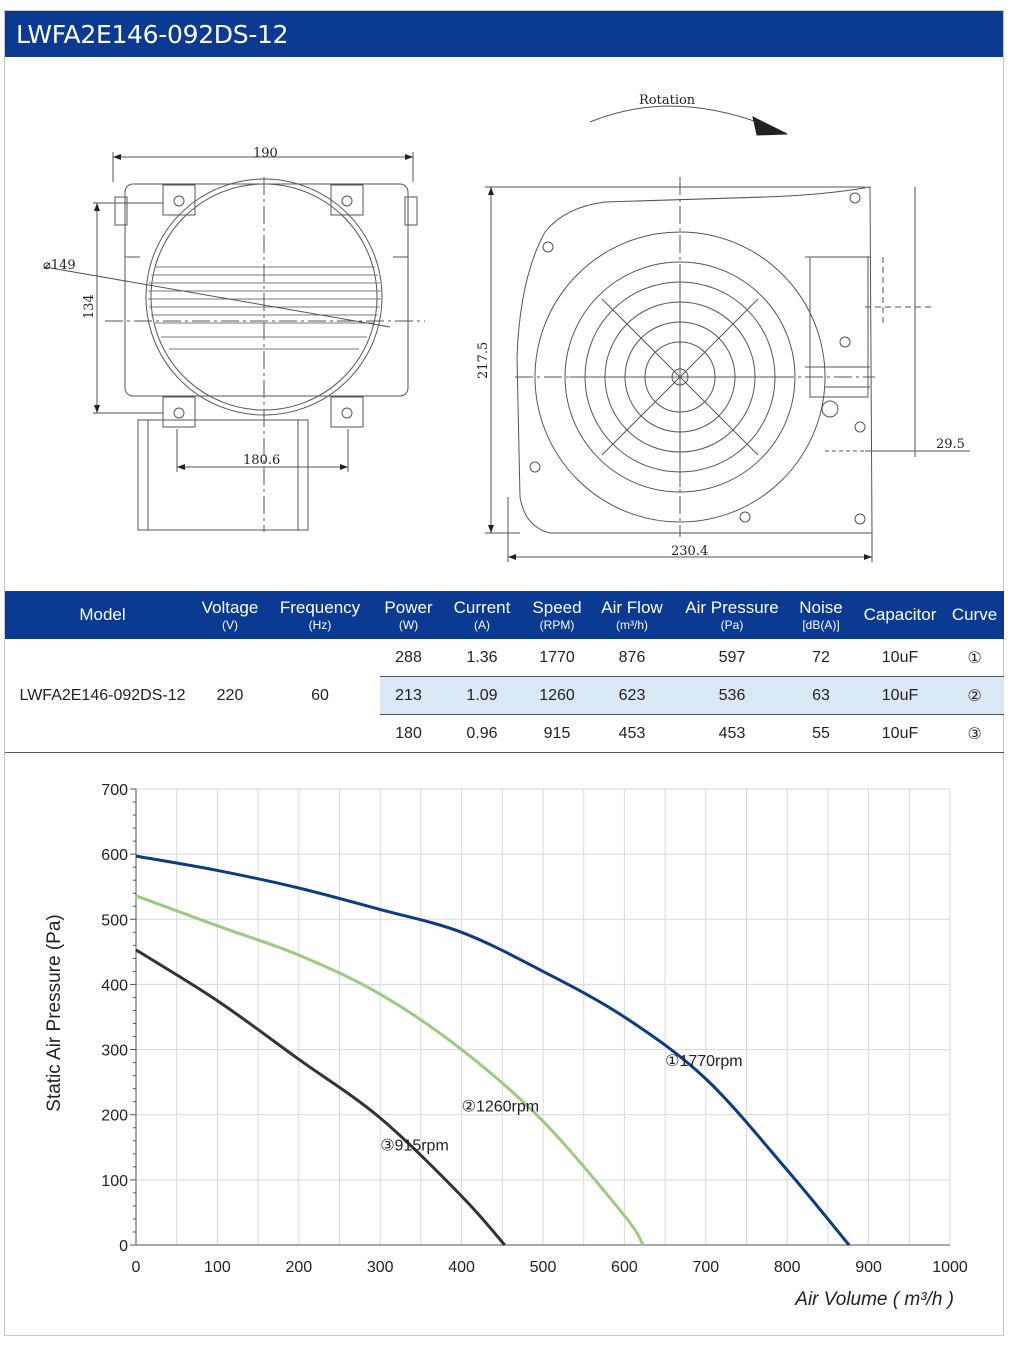 The height and width of the screenshot is (1354, 1010). Describe the element at coordinates (461, 1267) in the screenshot. I see `x-tick-label: 400` at that location.